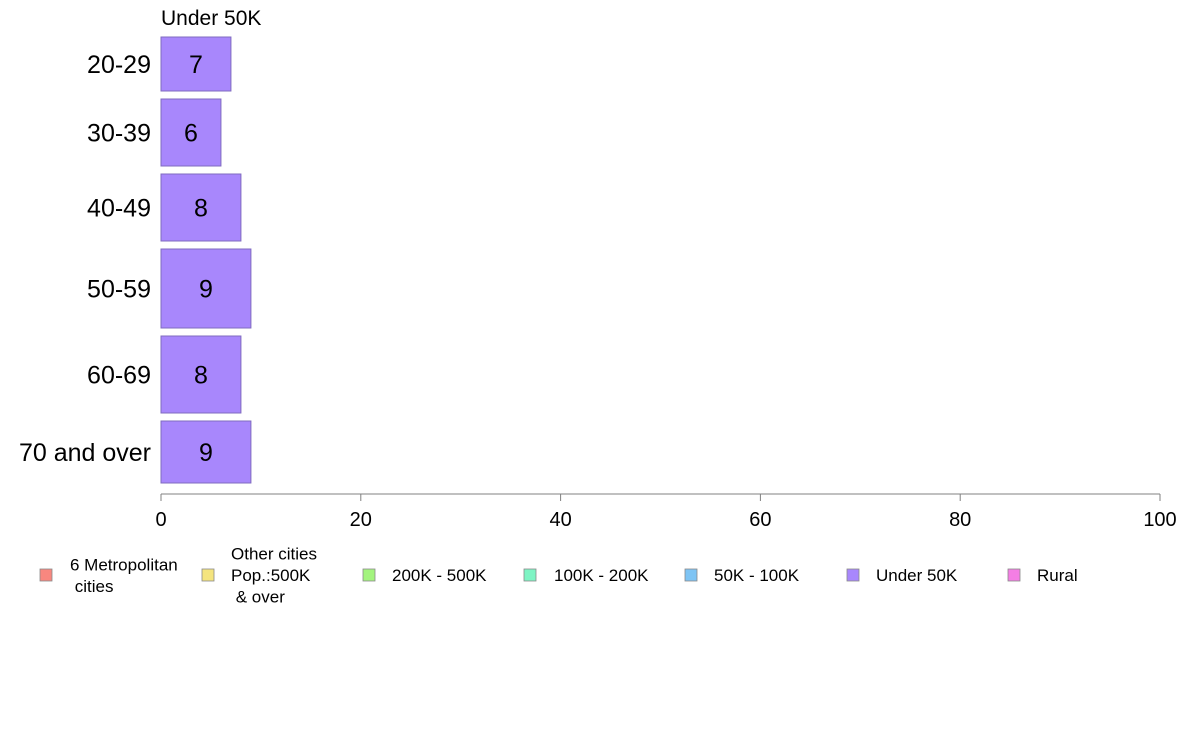 The image size is (1188, 736). What do you see at coordinates (274, 576) in the screenshot?
I see `legend-label: Other cities Pop.:500K & over` at bounding box center [274, 576].